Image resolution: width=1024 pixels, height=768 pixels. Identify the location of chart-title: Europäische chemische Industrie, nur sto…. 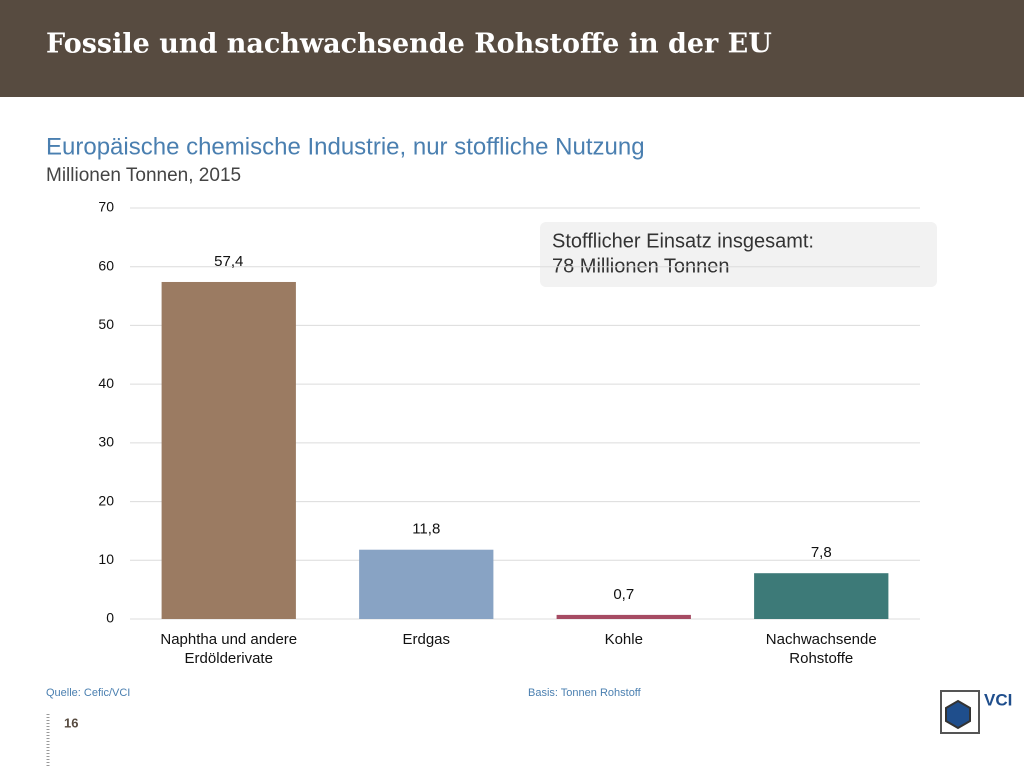
(345, 146).